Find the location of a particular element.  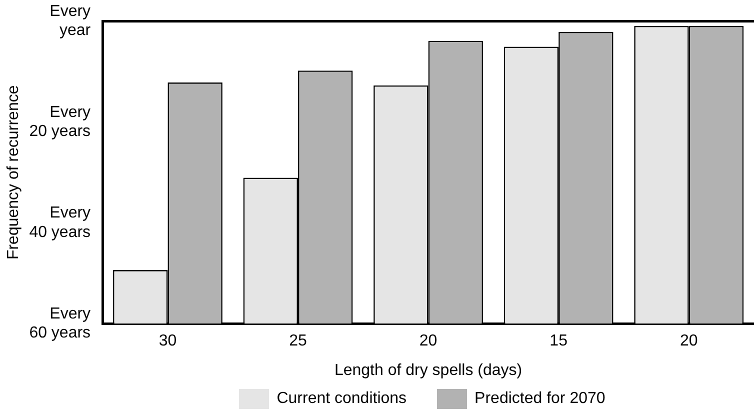

x-tick-label: 15 is located at coordinates (559, 341).